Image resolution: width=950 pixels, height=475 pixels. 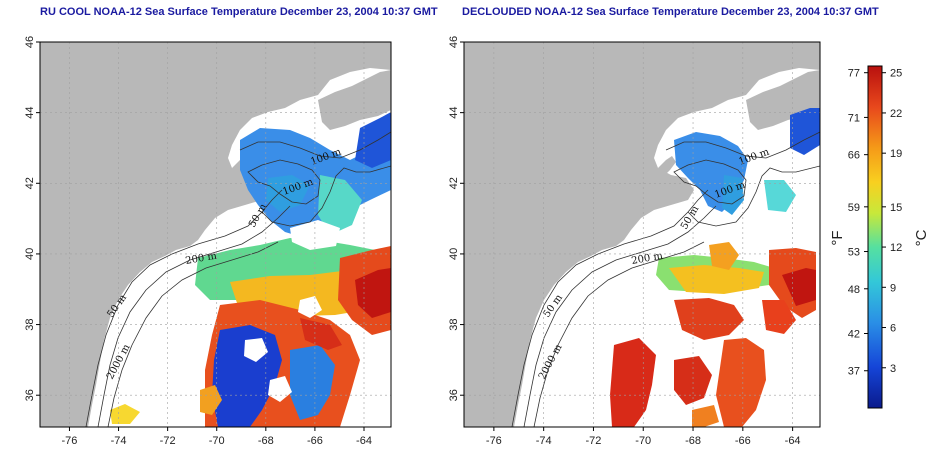 I want to click on fahrenheit-tick-label: 71, so click(x=854, y=118).